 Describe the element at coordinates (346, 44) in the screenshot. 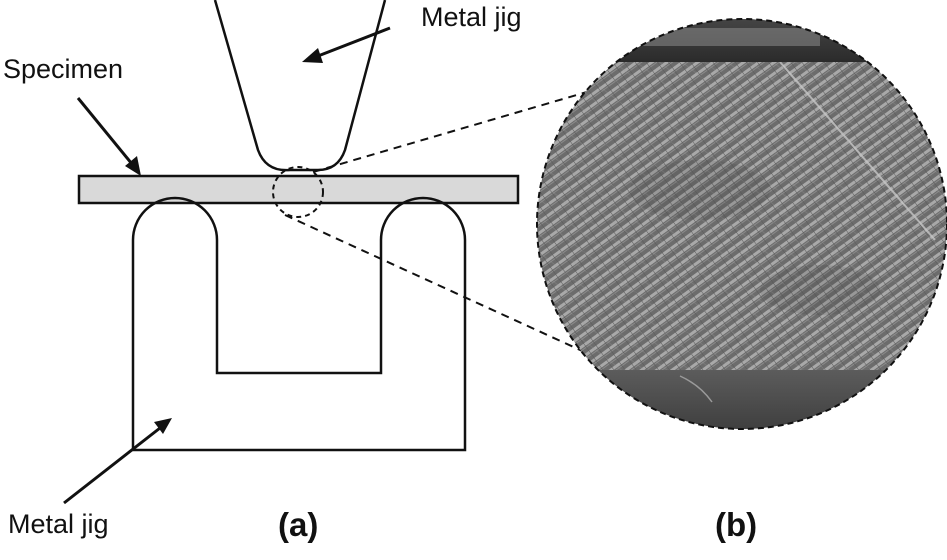

I see `arrow-metal-jig-top` at that location.